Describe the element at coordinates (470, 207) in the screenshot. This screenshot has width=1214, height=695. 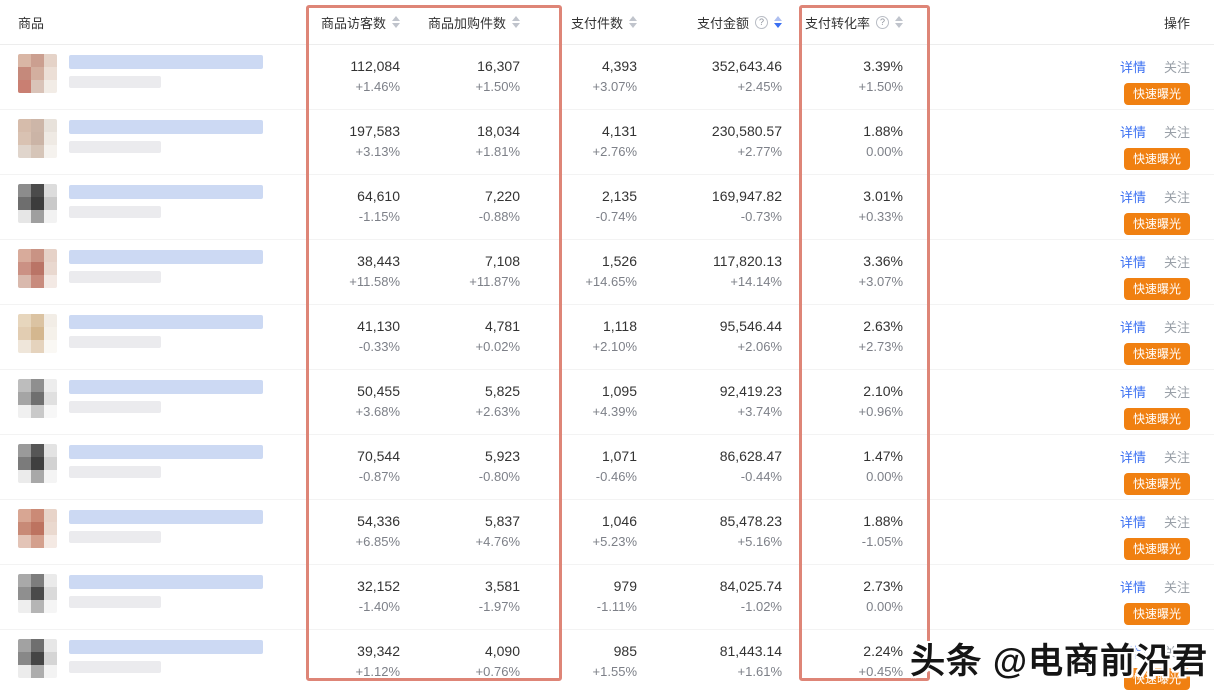
I see `cart-cell: 7,220 -0.88%` at that location.